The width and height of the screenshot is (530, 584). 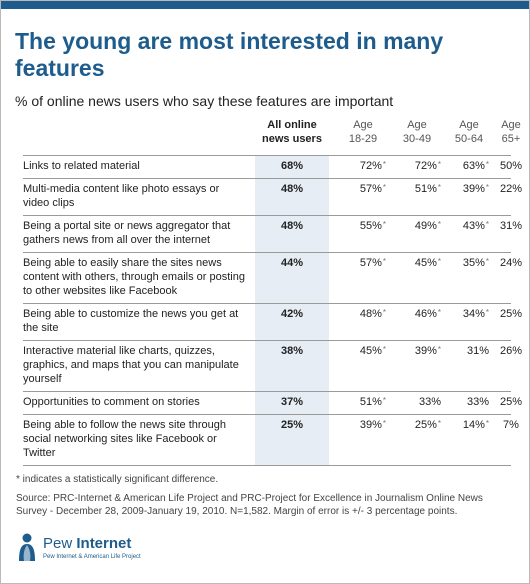 I want to click on header-age3-line1: Age, so click(x=469, y=125).